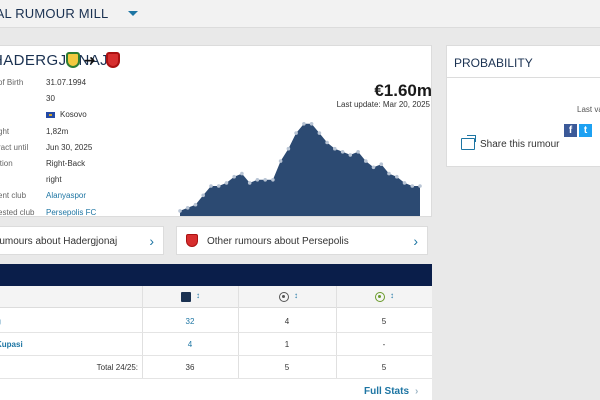 The image size is (600, 400). Describe the element at coordinates (113, 60) in the screenshot. I see `interested-club-crest-icon` at that location.